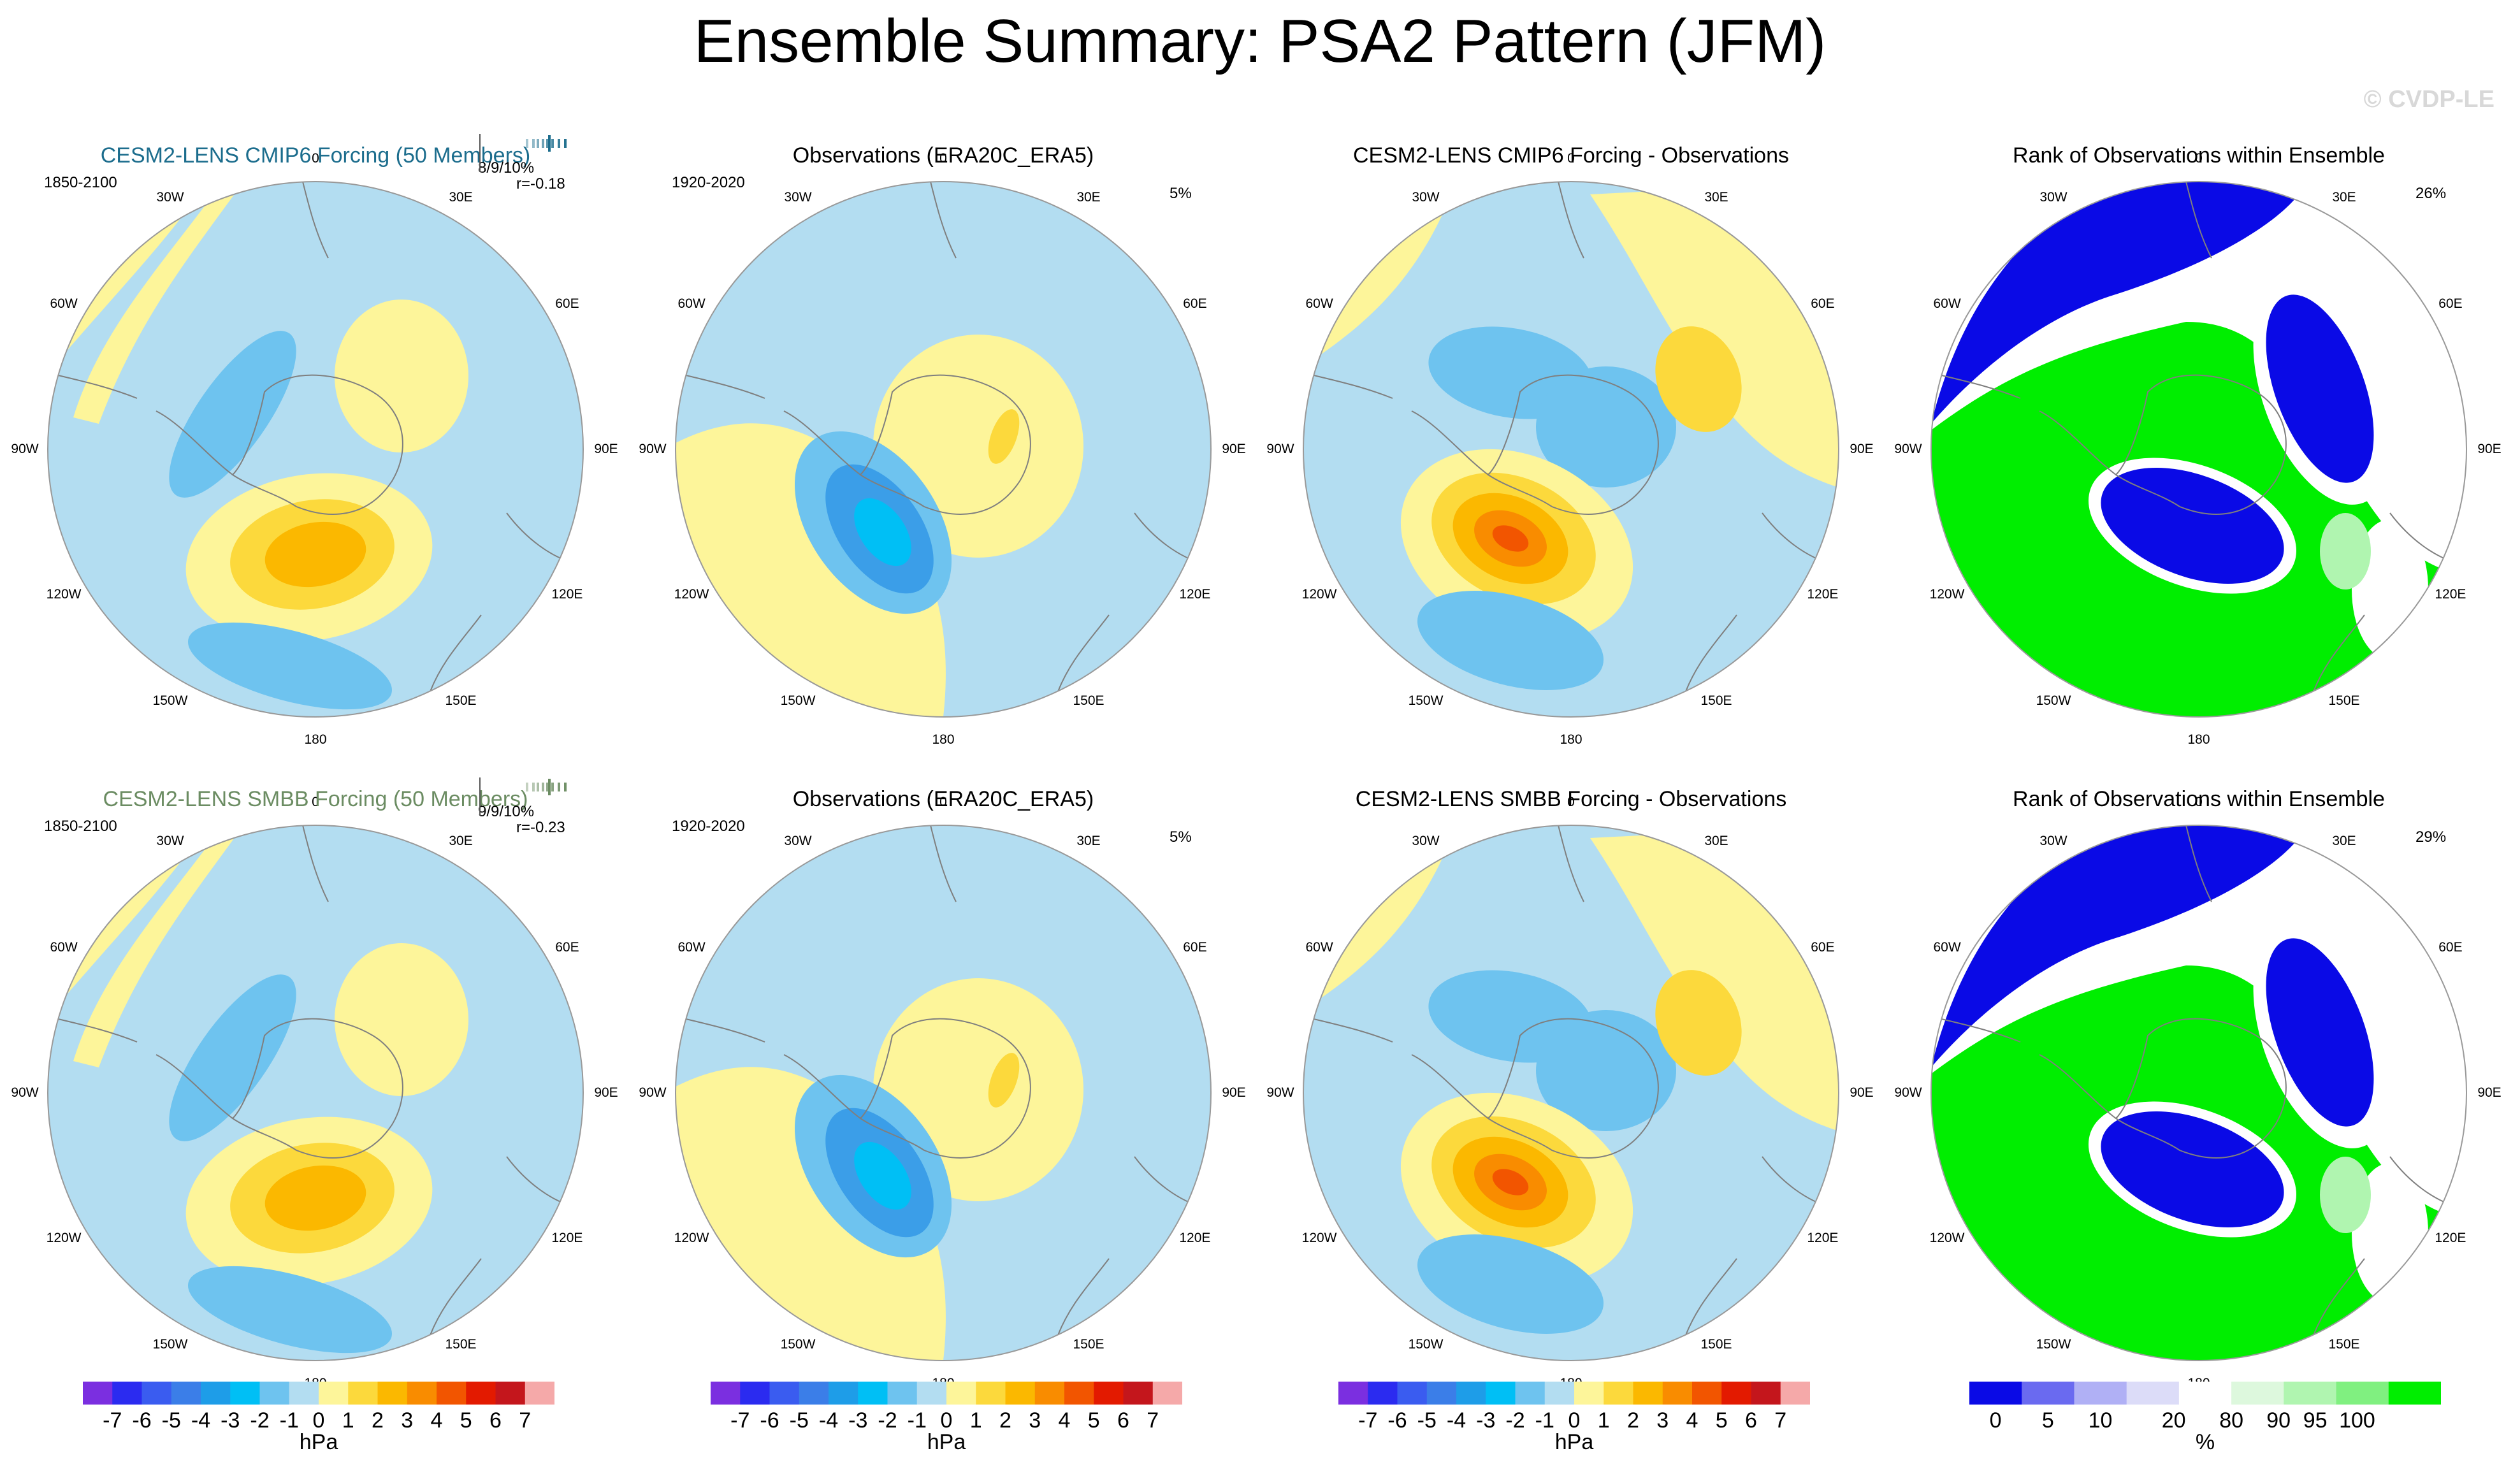  Describe the element at coordinates (1571, 155) in the screenshot. I see `panel-title-diff: CESM2-LENS CMIP6 Forcing - Observations` at that location.